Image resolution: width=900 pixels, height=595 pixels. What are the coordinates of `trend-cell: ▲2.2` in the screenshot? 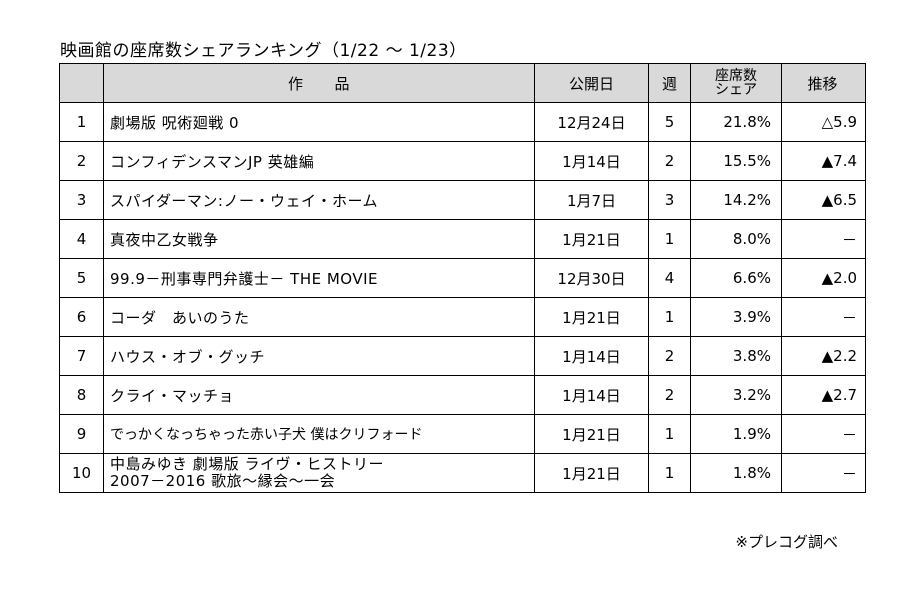 It's located at (823, 356).